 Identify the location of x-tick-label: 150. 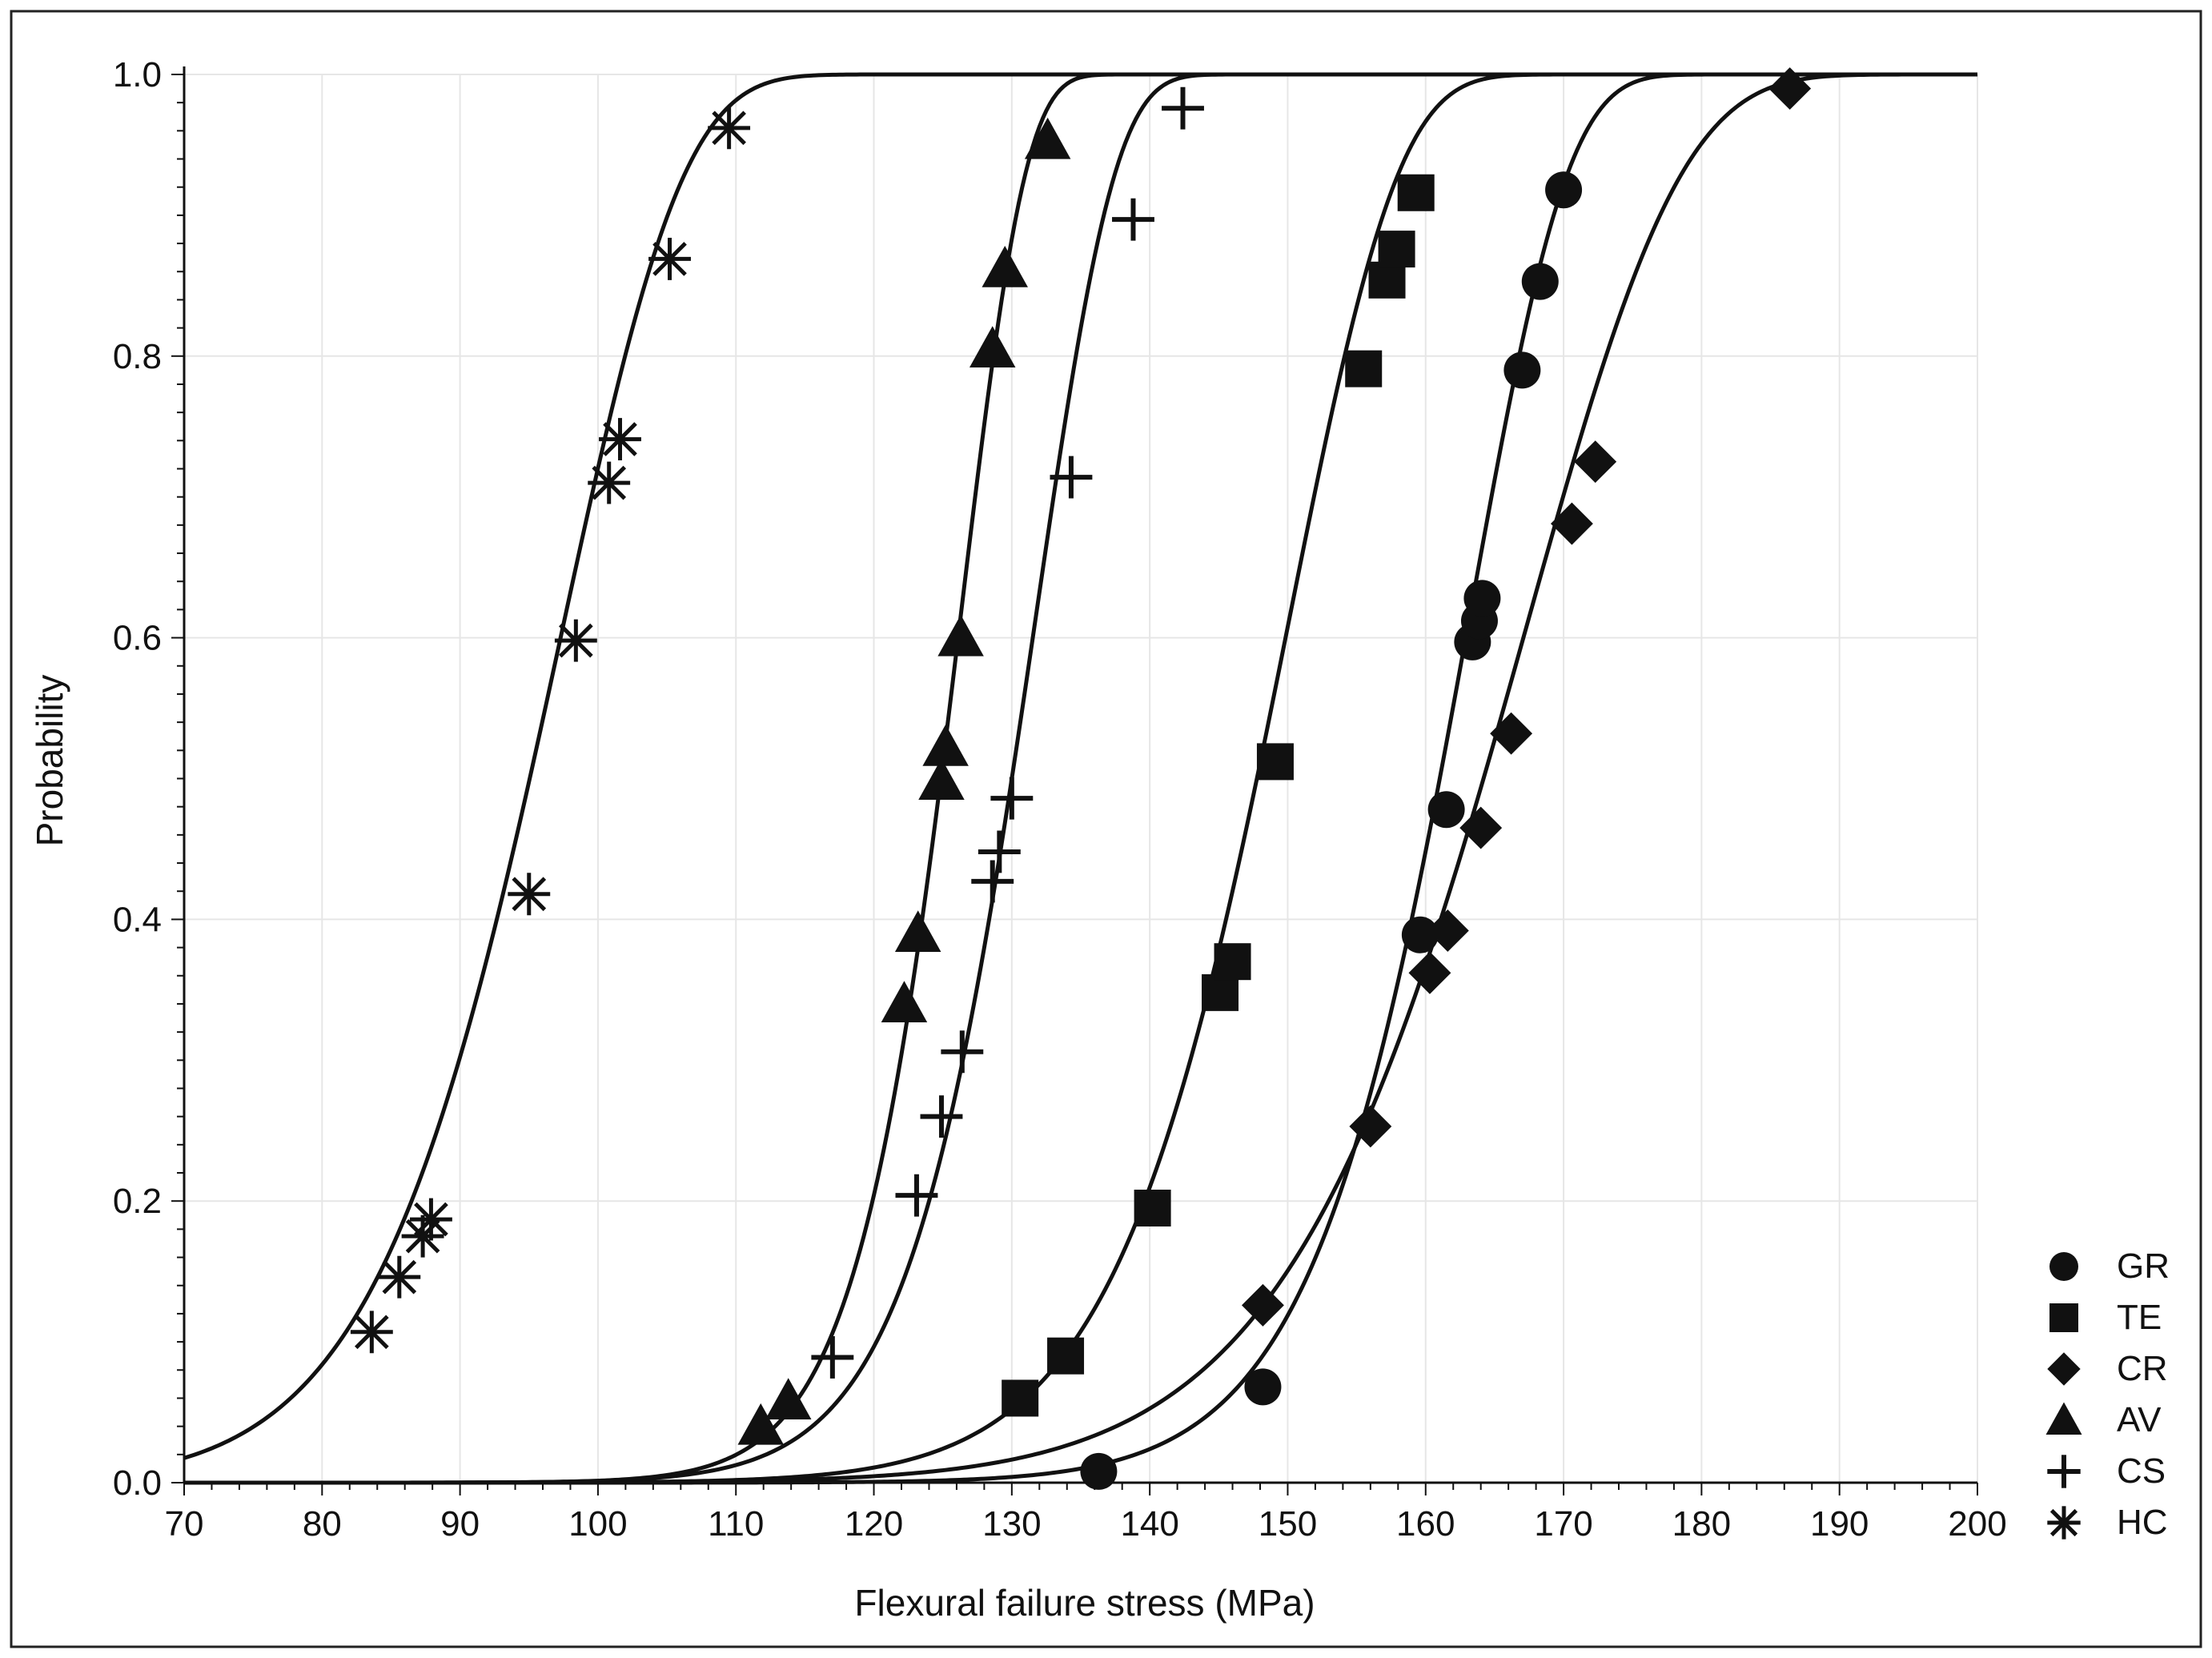
(1288, 1524).